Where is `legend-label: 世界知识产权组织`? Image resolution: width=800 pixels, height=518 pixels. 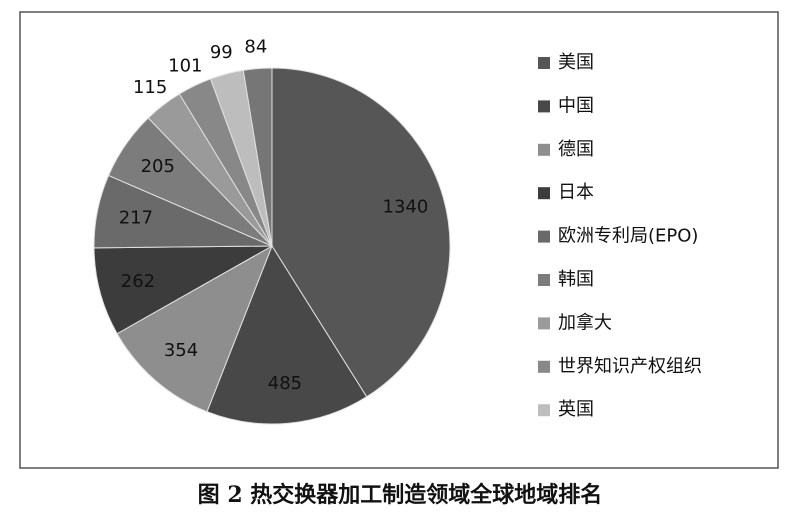
legend-label: 世界知识产权组织 is located at coordinates (630, 366).